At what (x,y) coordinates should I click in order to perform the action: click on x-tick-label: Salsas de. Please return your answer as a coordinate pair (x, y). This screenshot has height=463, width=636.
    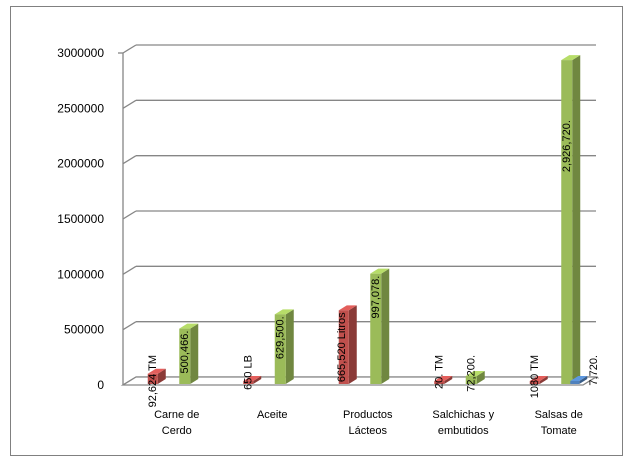
    Looking at the image, I should click on (559, 415).